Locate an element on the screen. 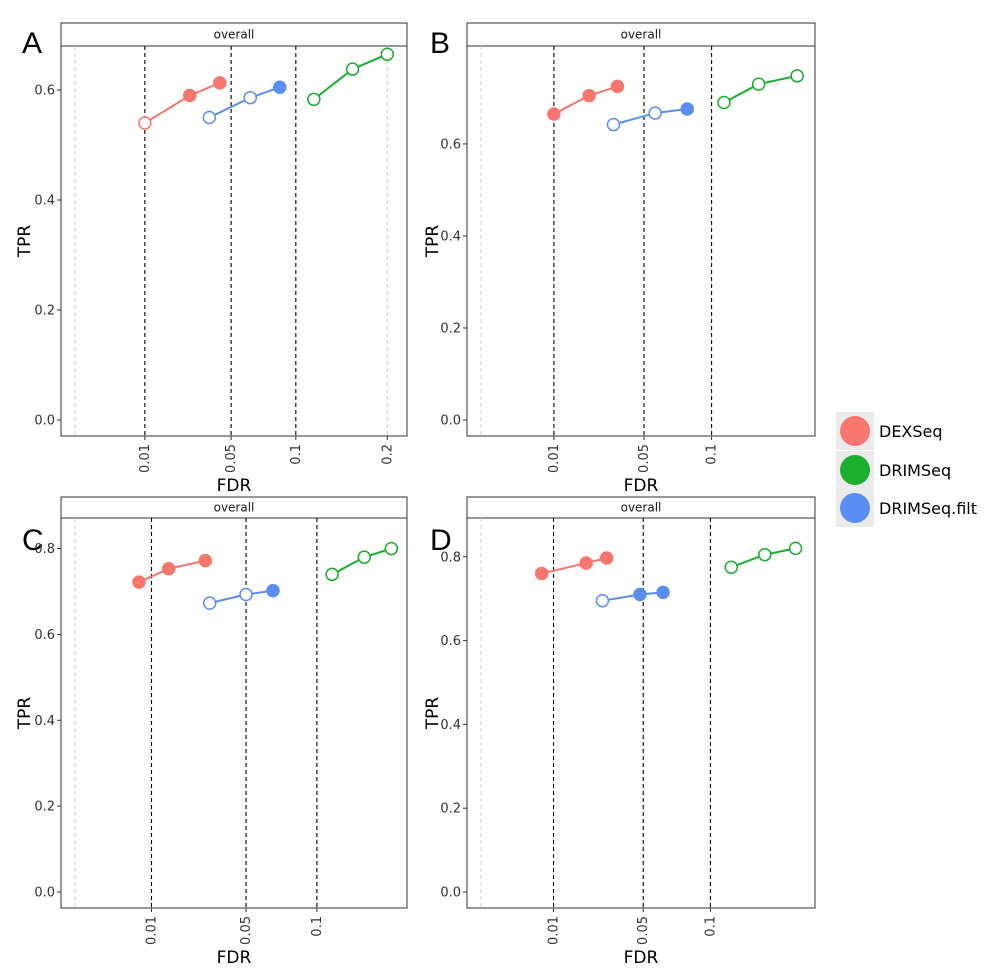 This screenshot has height=976, width=1000. legend-item-drimseq-filt: DRIMSeq.filt is located at coordinates (906, 508).